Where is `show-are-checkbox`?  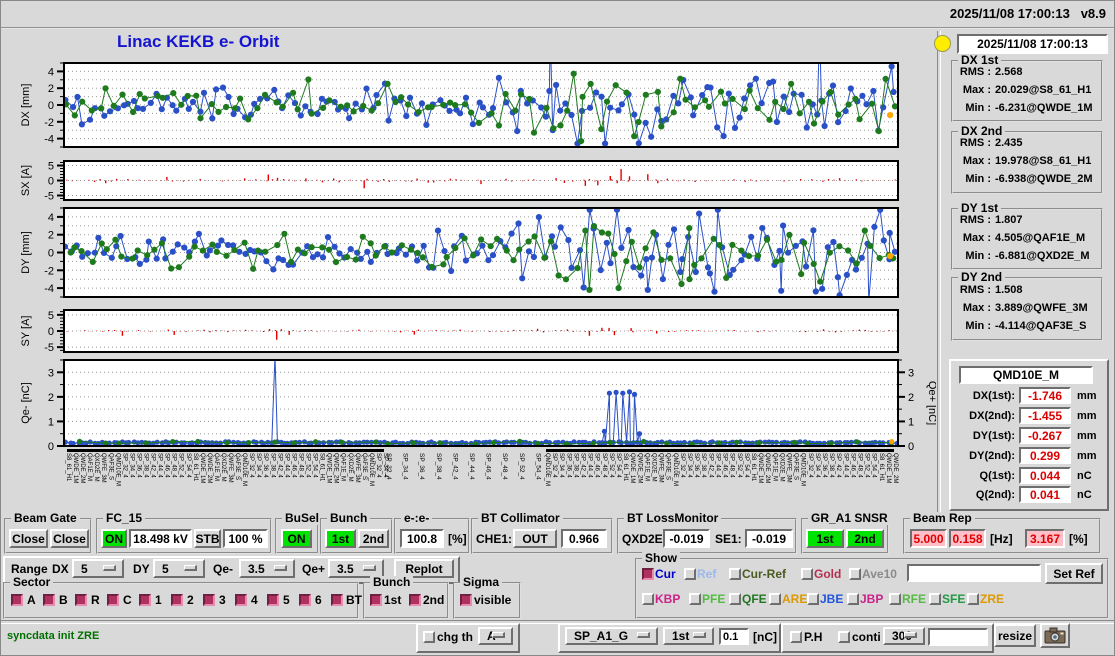 show-are-checkbox is located at coordinates (775, 599).